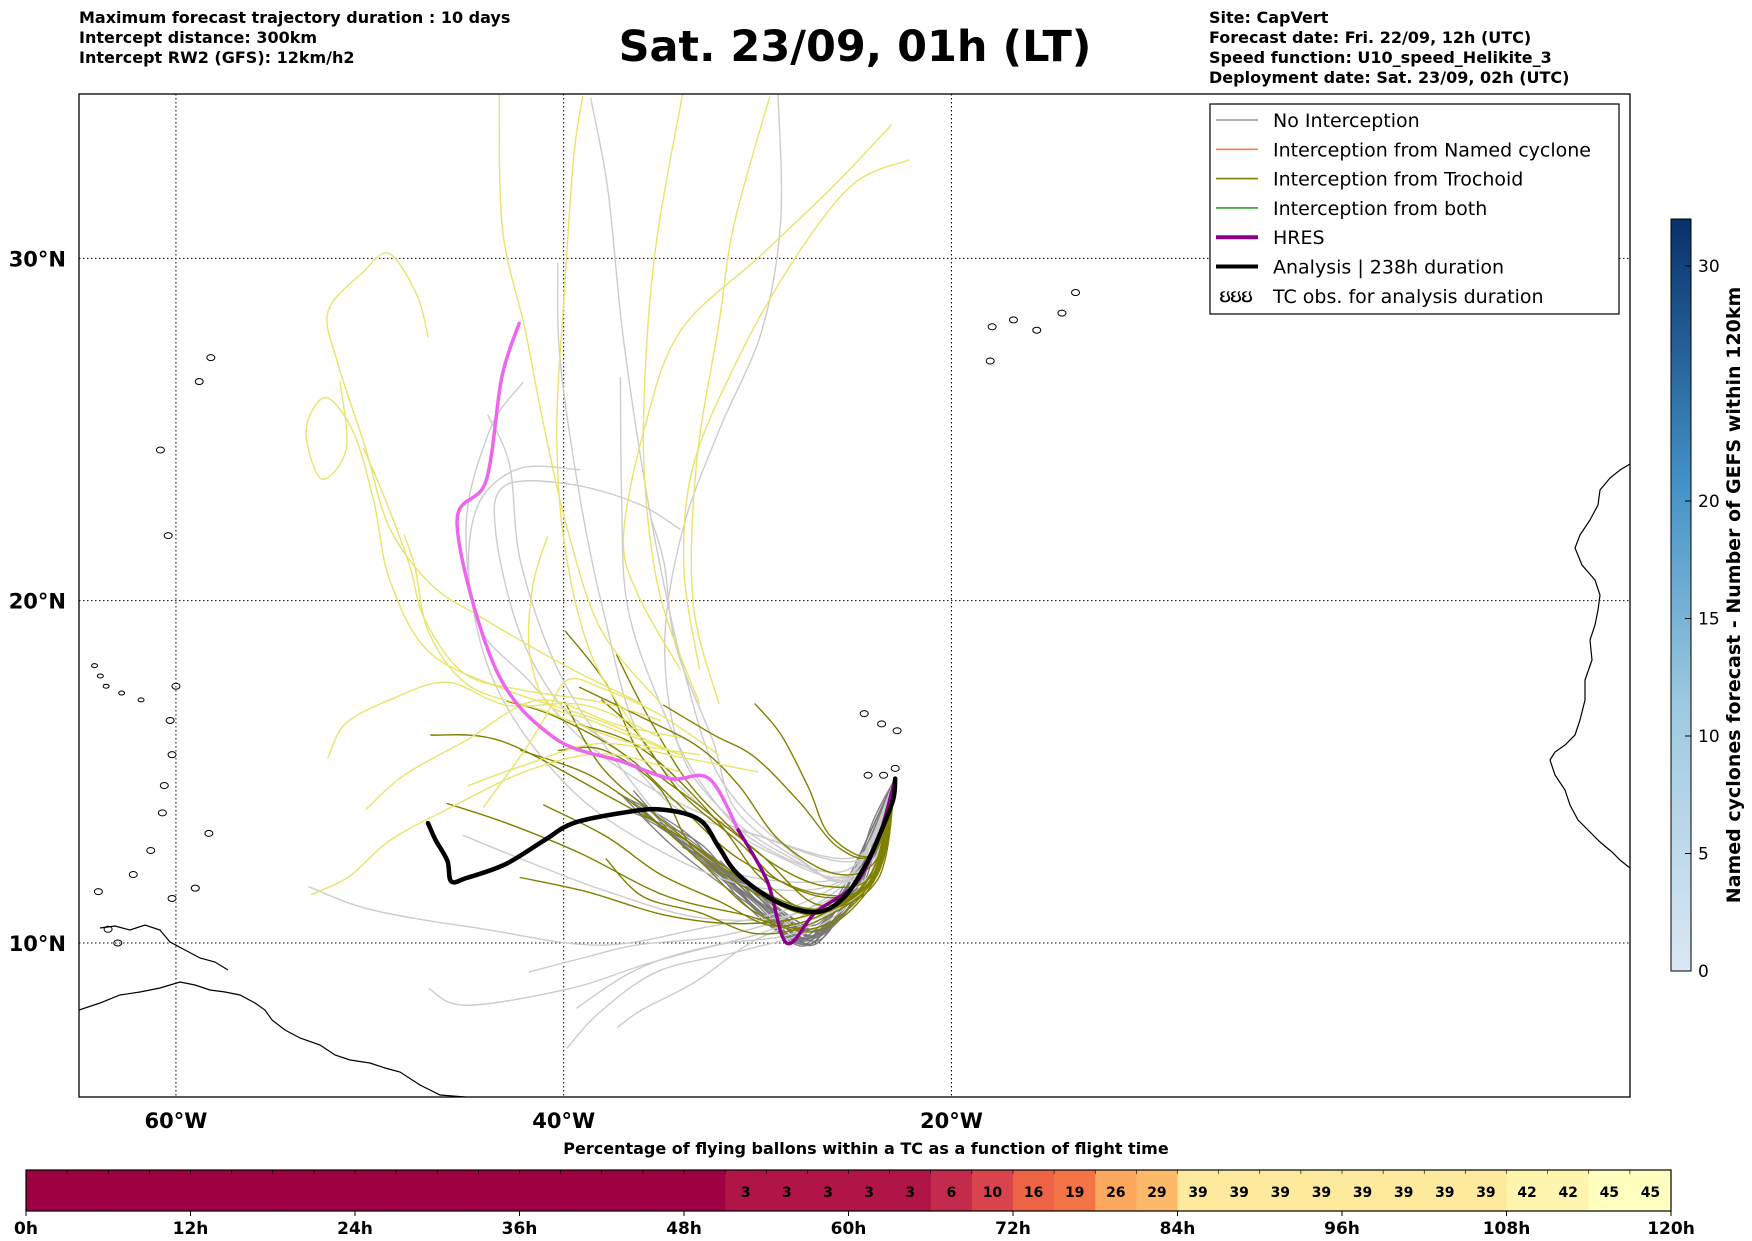 The image size is (1752, 1241). Describe the element at coordinates (1703, 972) in the screenshot. I see `colorbar-tick-label: 0` at that location.